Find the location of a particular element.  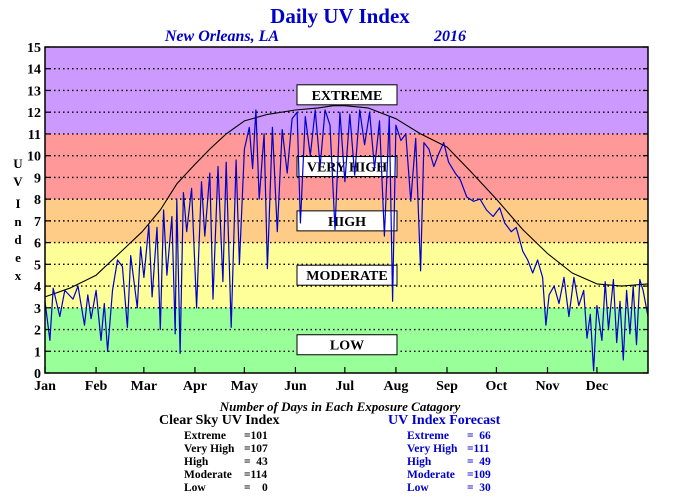

chart-title: Daily UV Index is located at coordinates (340, 16).